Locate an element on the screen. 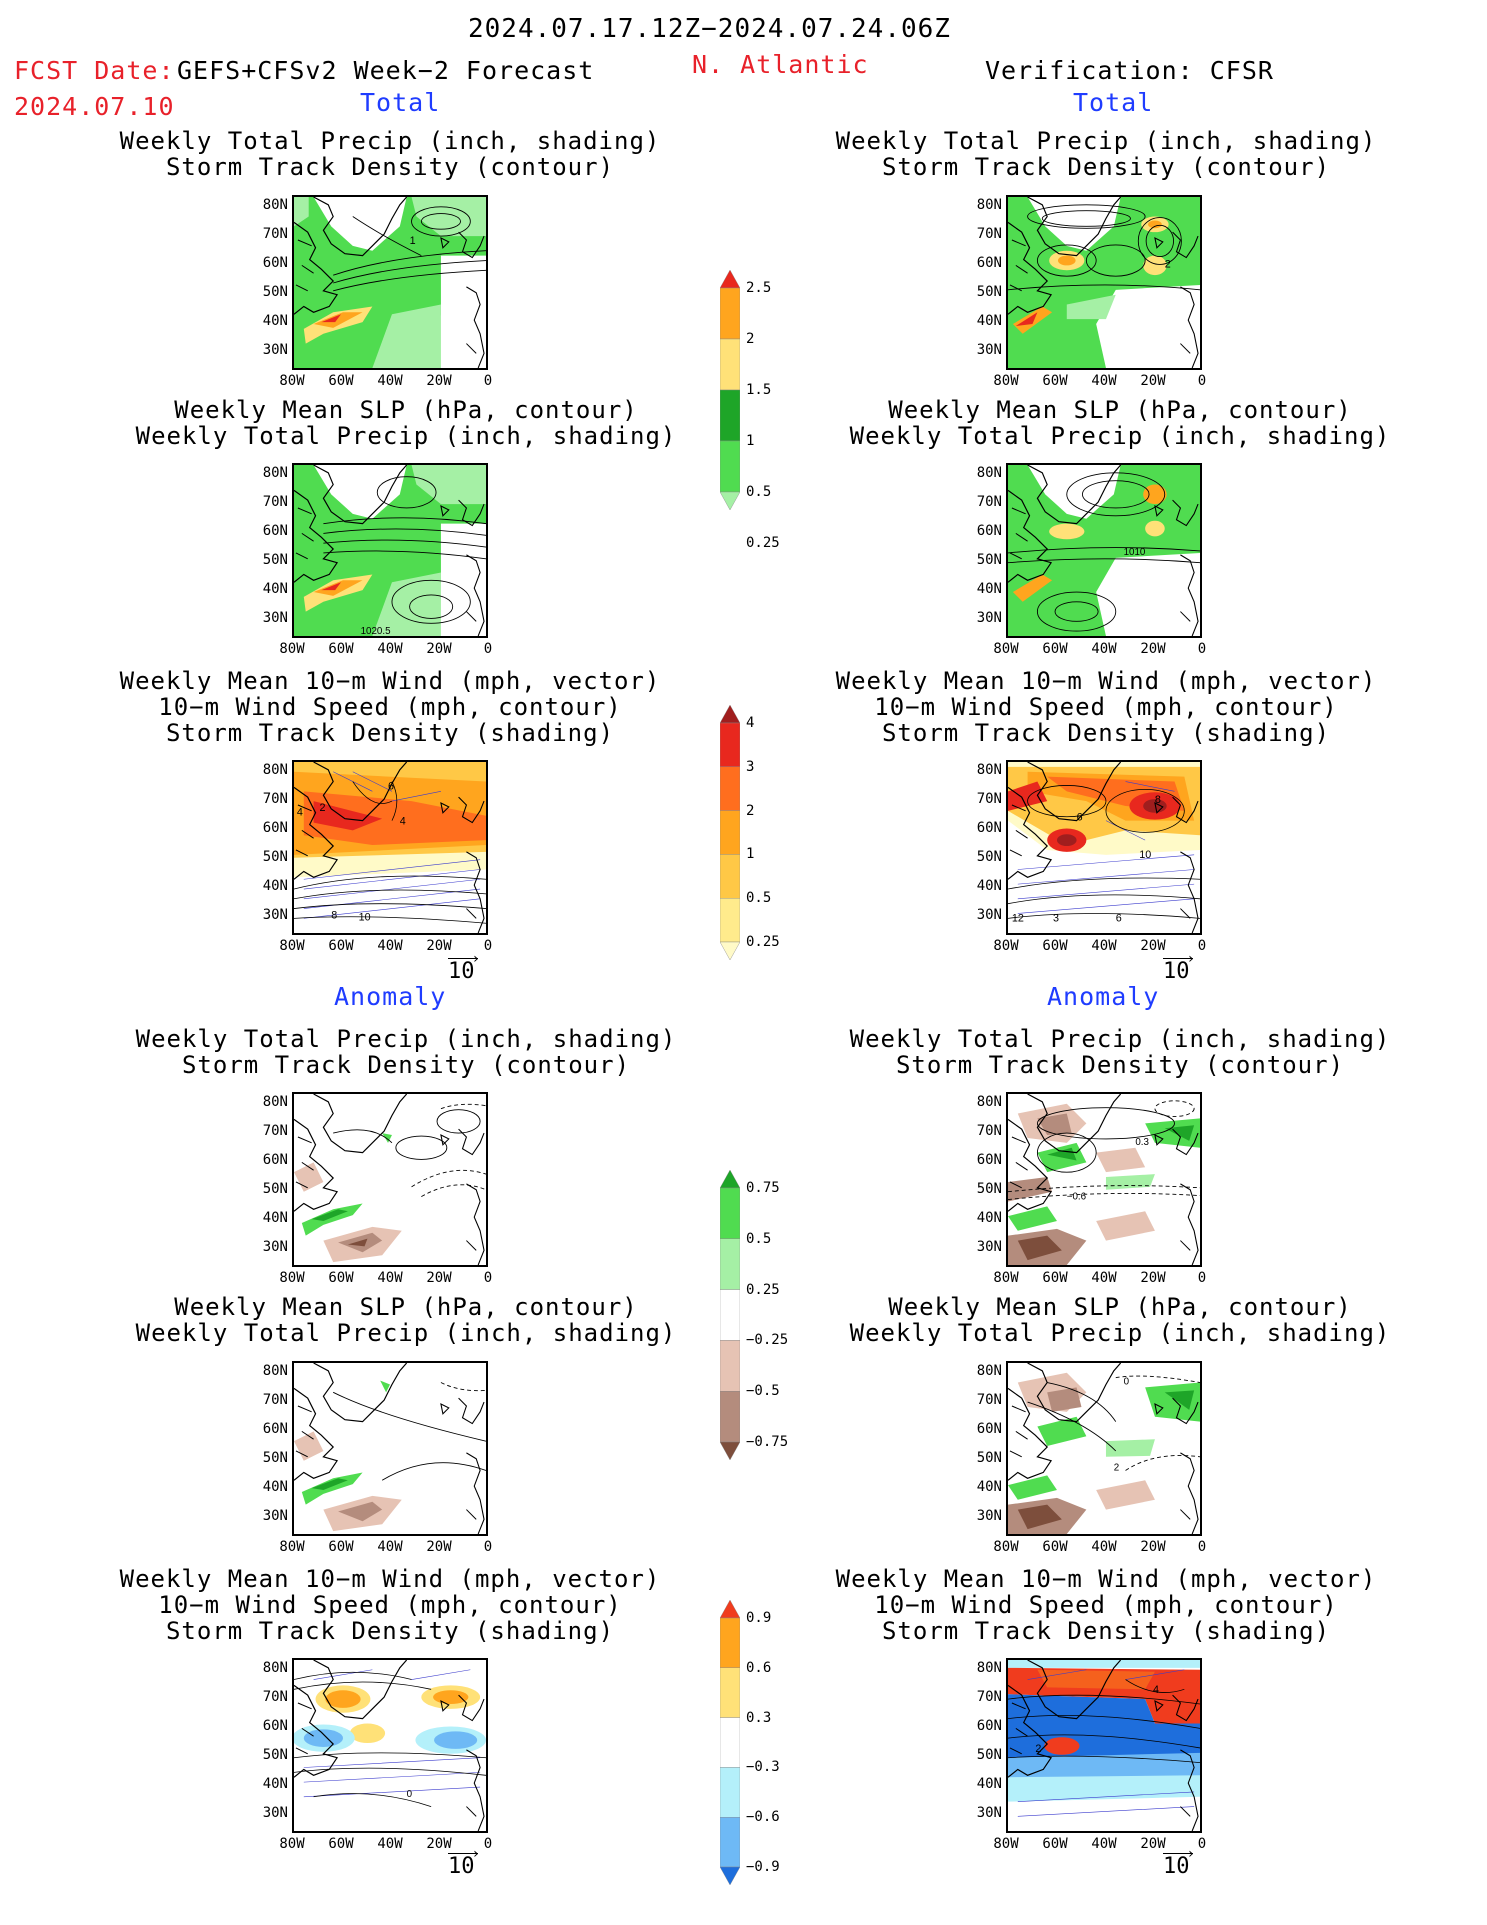 Image resolution: width=1487 pixels, height=1925 pixels. colorbar-graphic is located at coordinates (730, 1742).